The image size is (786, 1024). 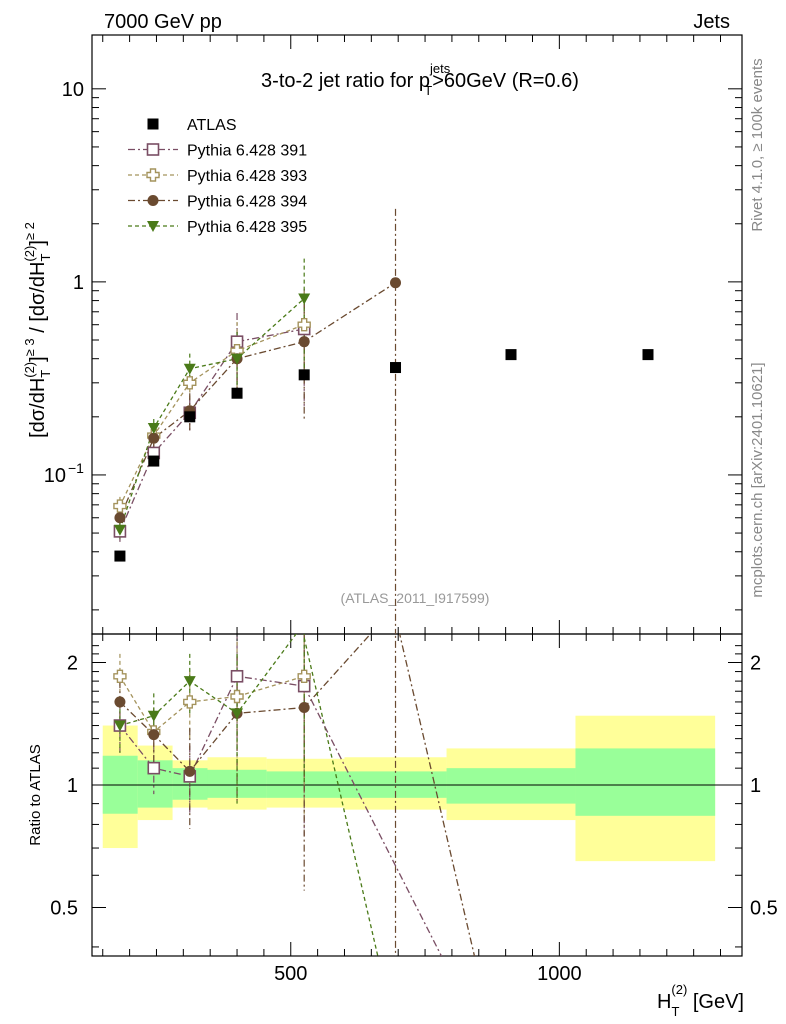 What do you see at coordinates (76, 468) in the screenshot?
I see `y-tick-label-exponent: −1` at bounding box center [76, 468].